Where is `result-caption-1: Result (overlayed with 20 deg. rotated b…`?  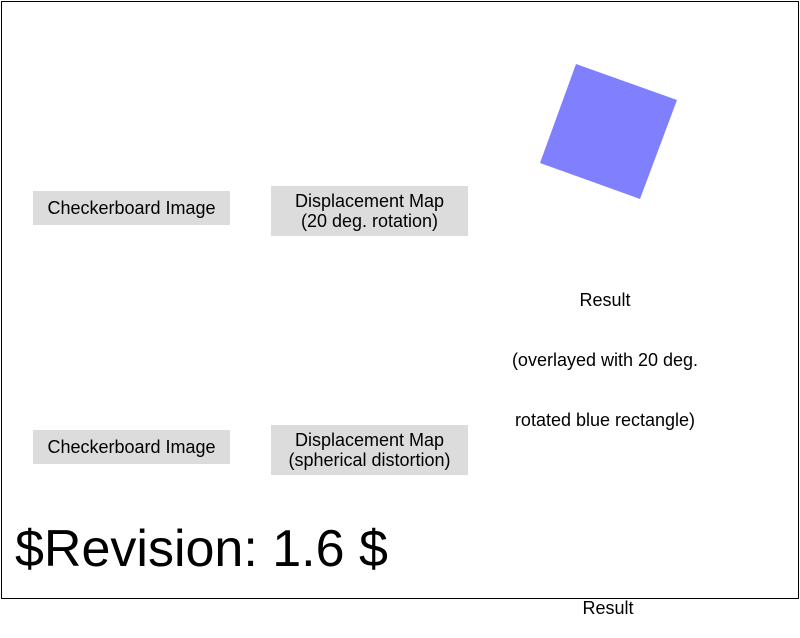 result-caption-1: Result (overlayed with 20 deg. rotated b… is located at coordinates (605, 350).